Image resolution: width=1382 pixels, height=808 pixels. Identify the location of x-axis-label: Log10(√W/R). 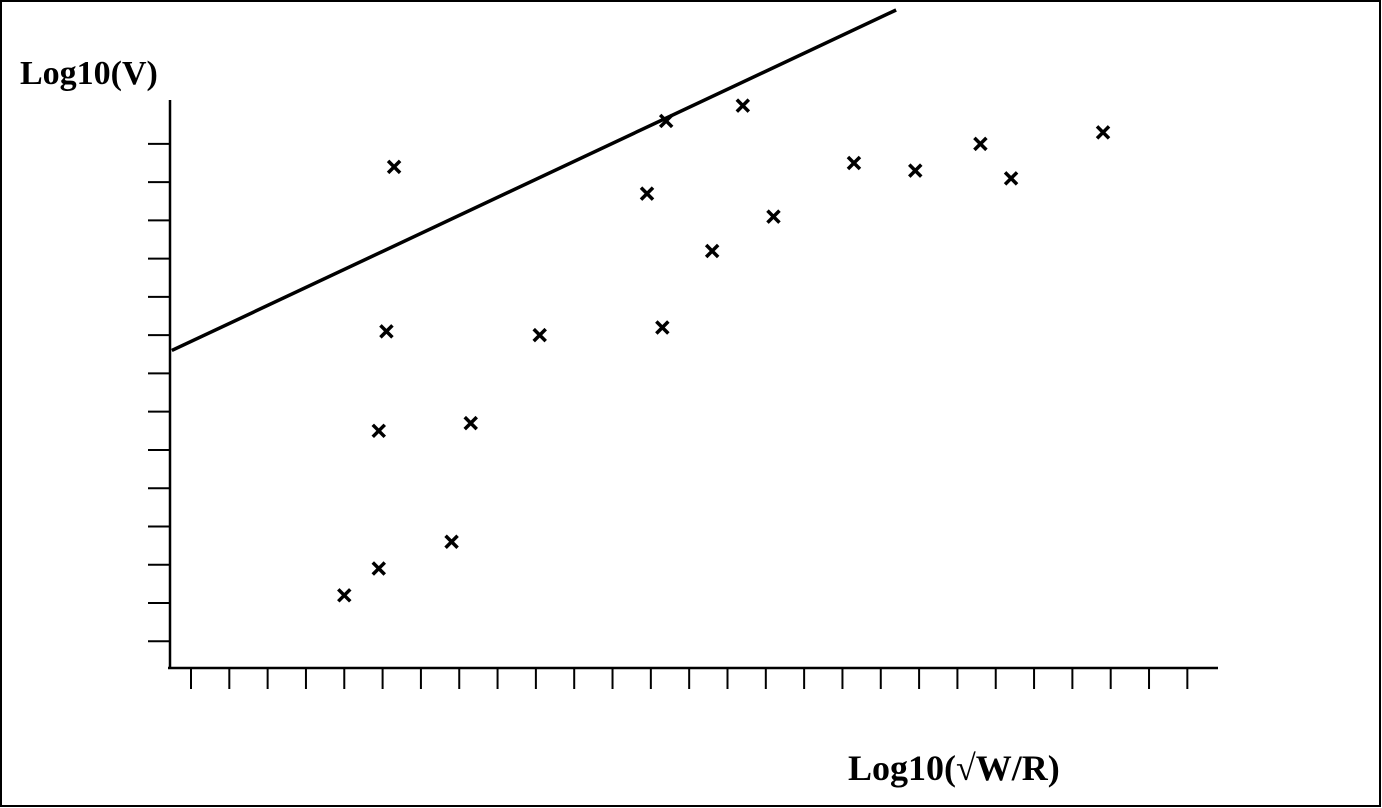
(954, 768).